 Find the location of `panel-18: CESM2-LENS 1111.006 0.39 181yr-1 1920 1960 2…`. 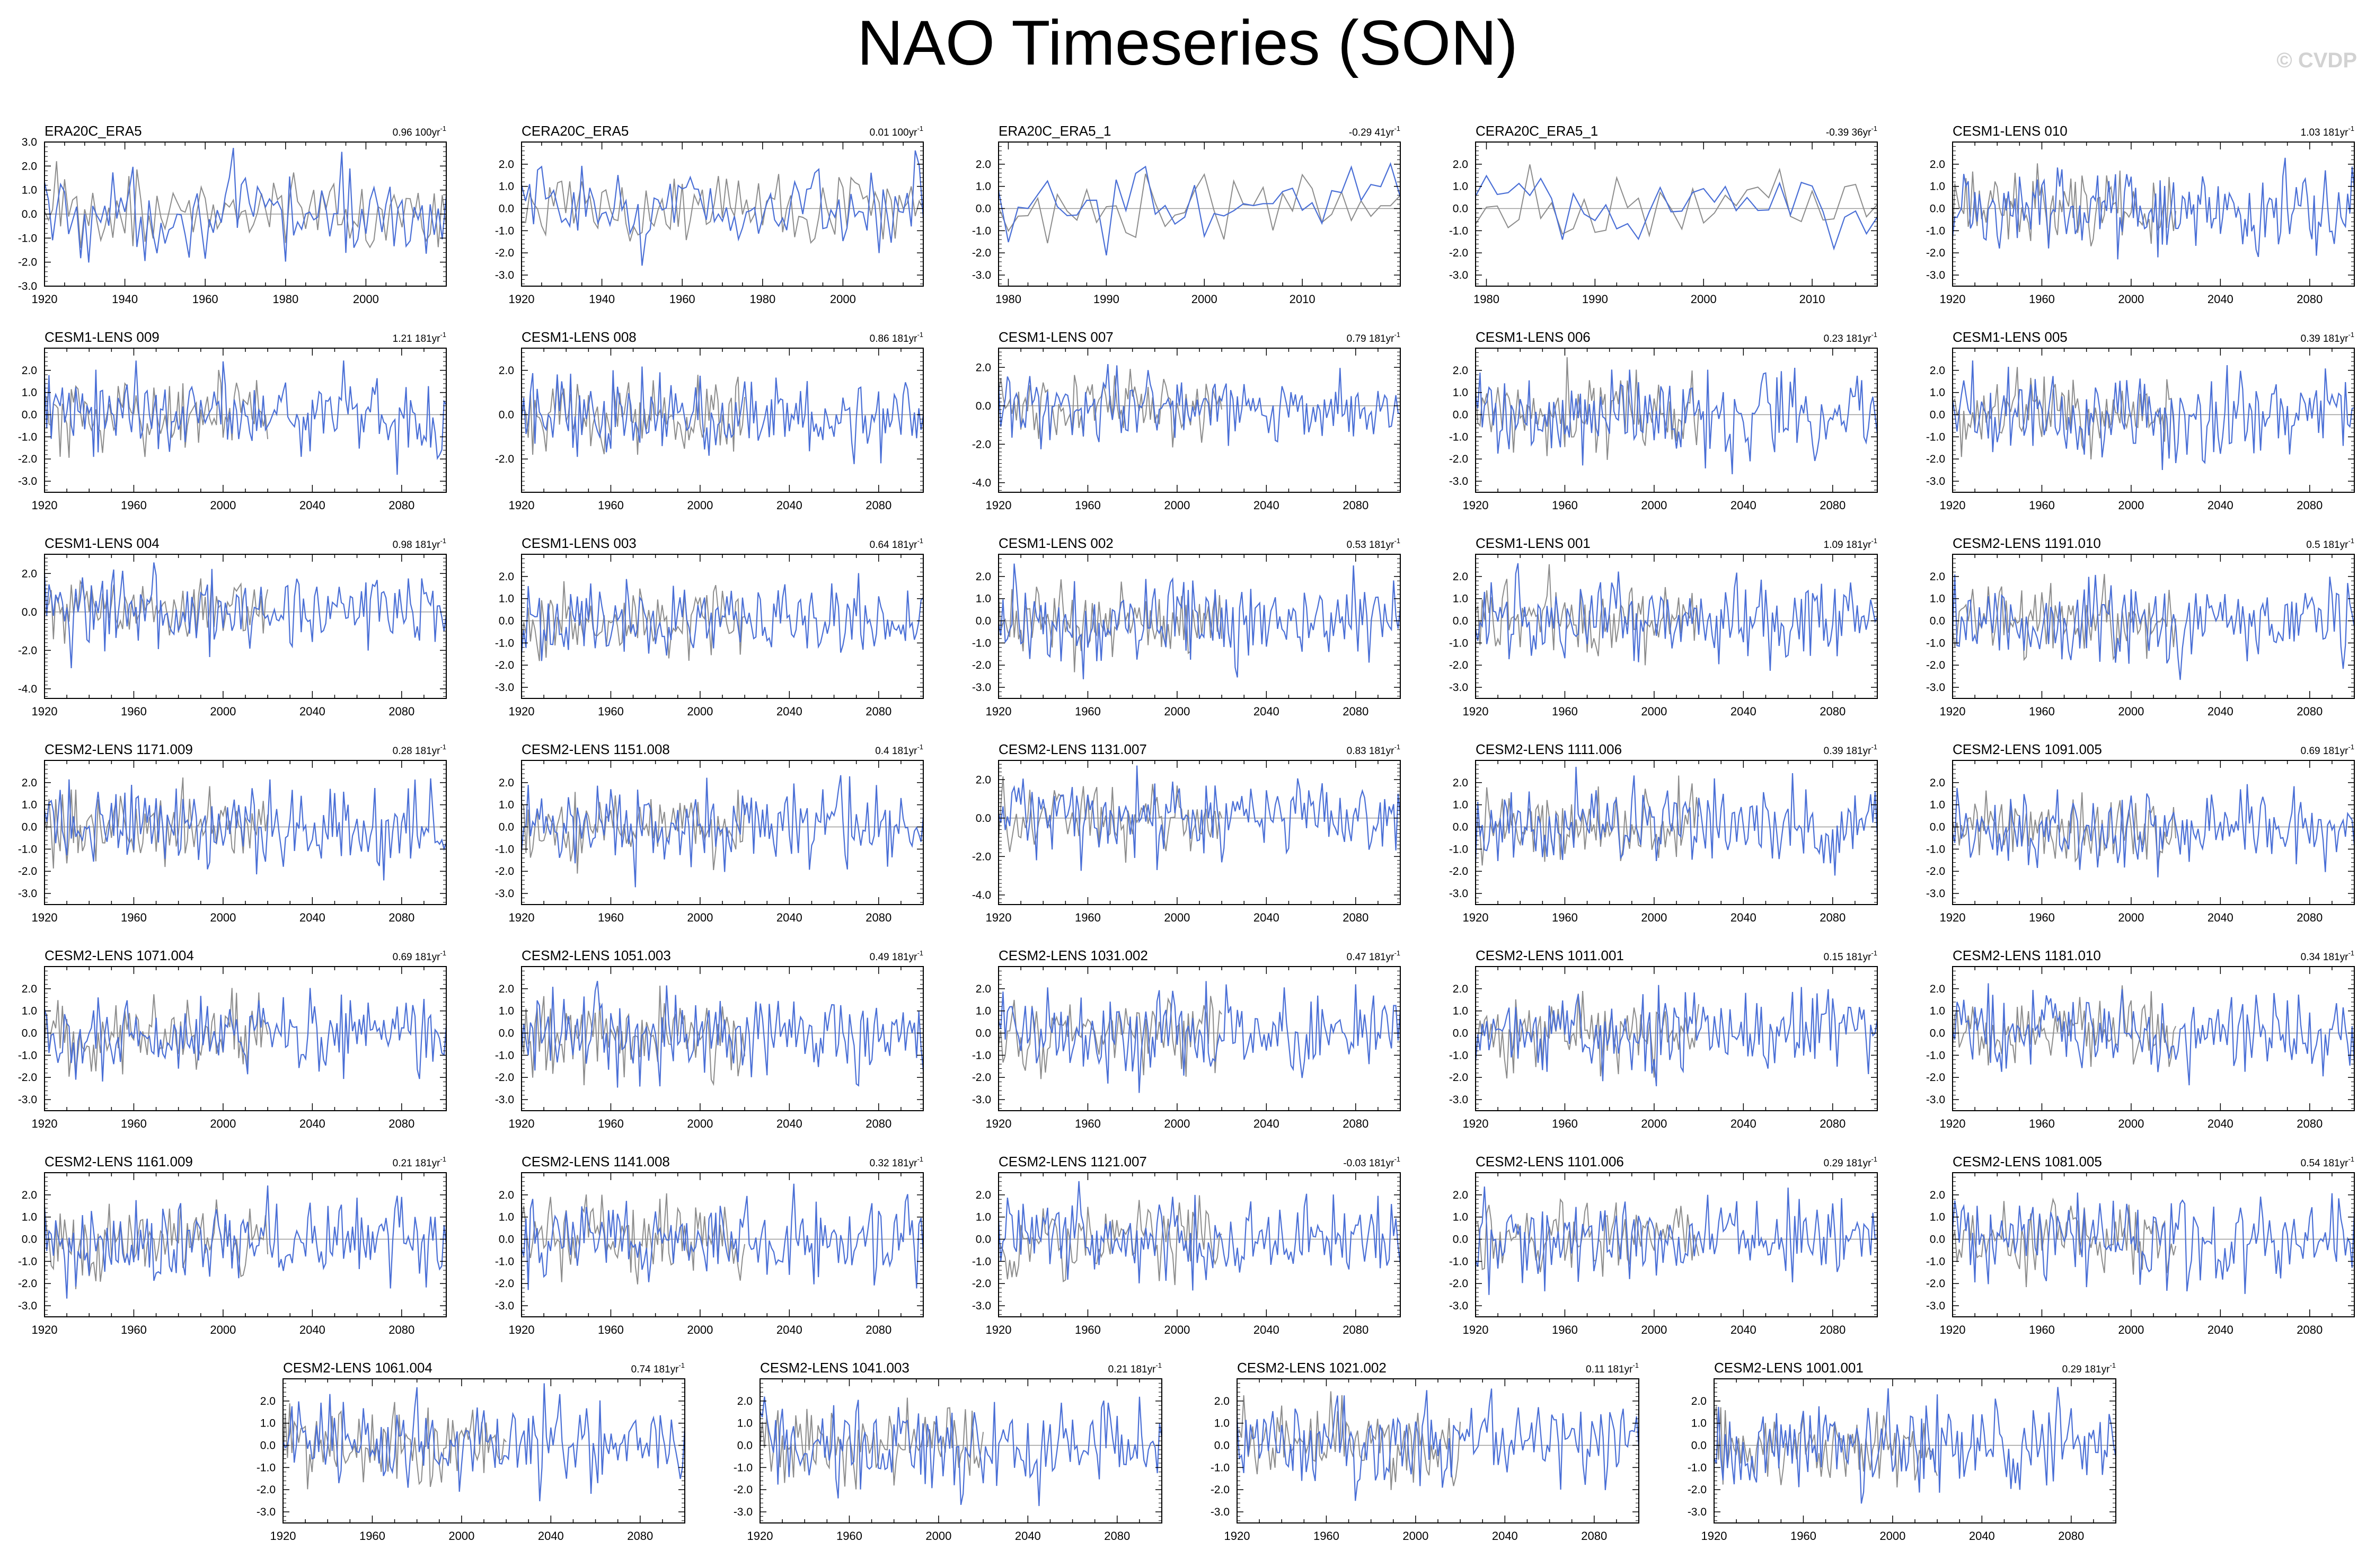

panel-18: CESM2-LENS 1111.006 0.39 181yr-1 1920 1960 2… is located at coordinates (1664, 832).